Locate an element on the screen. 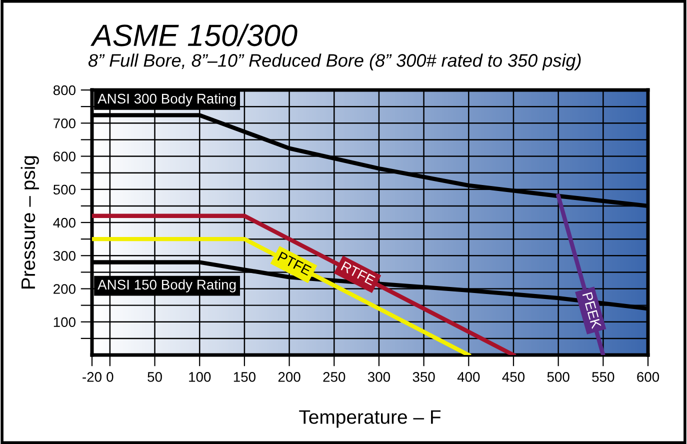 The height and width of the screenshot is (444, 687). y-tick-label: 800 is located at coordinates (64, 90).